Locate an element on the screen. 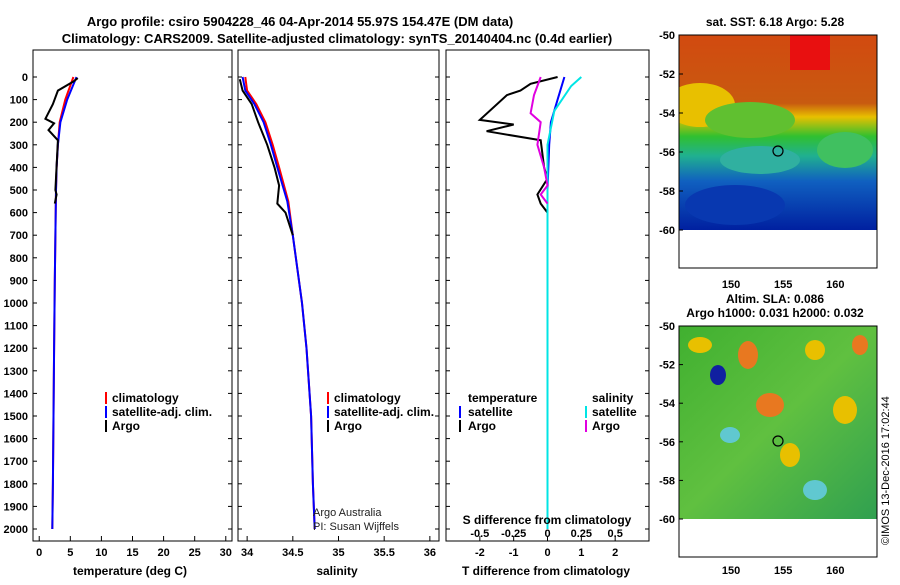 This screenshot has width=900, height=585. legend-header-salinity: salinity is located at coordinates (613, 398).